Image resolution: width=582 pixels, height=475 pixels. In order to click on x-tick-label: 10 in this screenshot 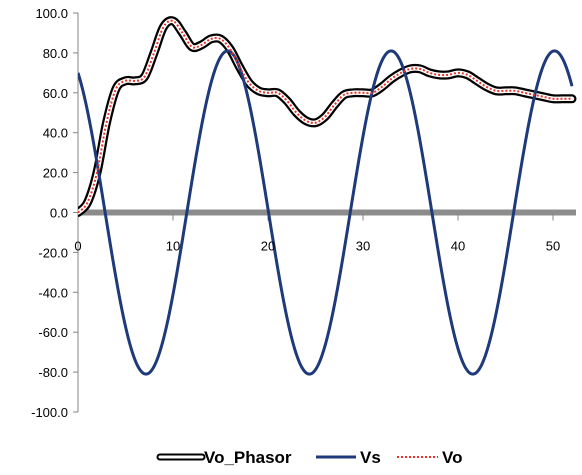, I will do `click(173, 246)`.